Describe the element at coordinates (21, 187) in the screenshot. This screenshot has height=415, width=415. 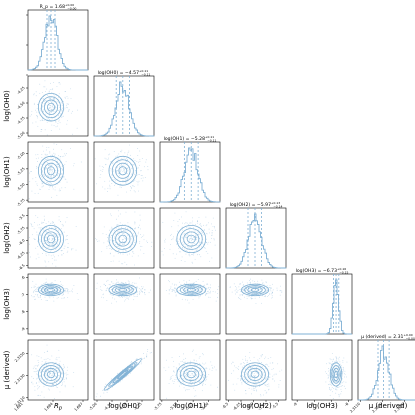
I see `y-tick-label-logOH1-1: -5.50` at that location.